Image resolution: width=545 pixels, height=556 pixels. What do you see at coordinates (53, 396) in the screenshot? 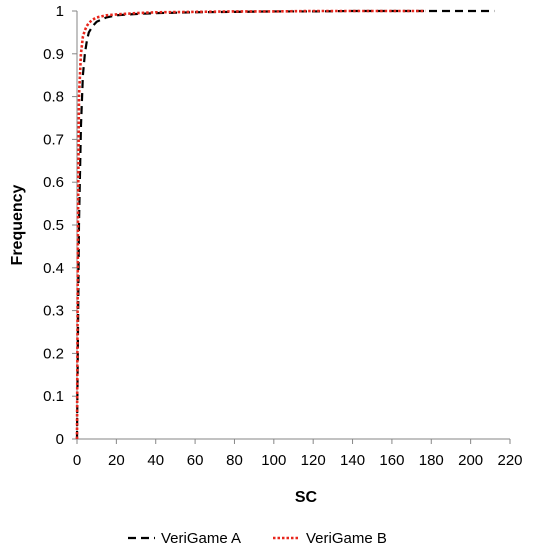
I see `y-tick-label: 0.1` at bounding box center [53, 396].